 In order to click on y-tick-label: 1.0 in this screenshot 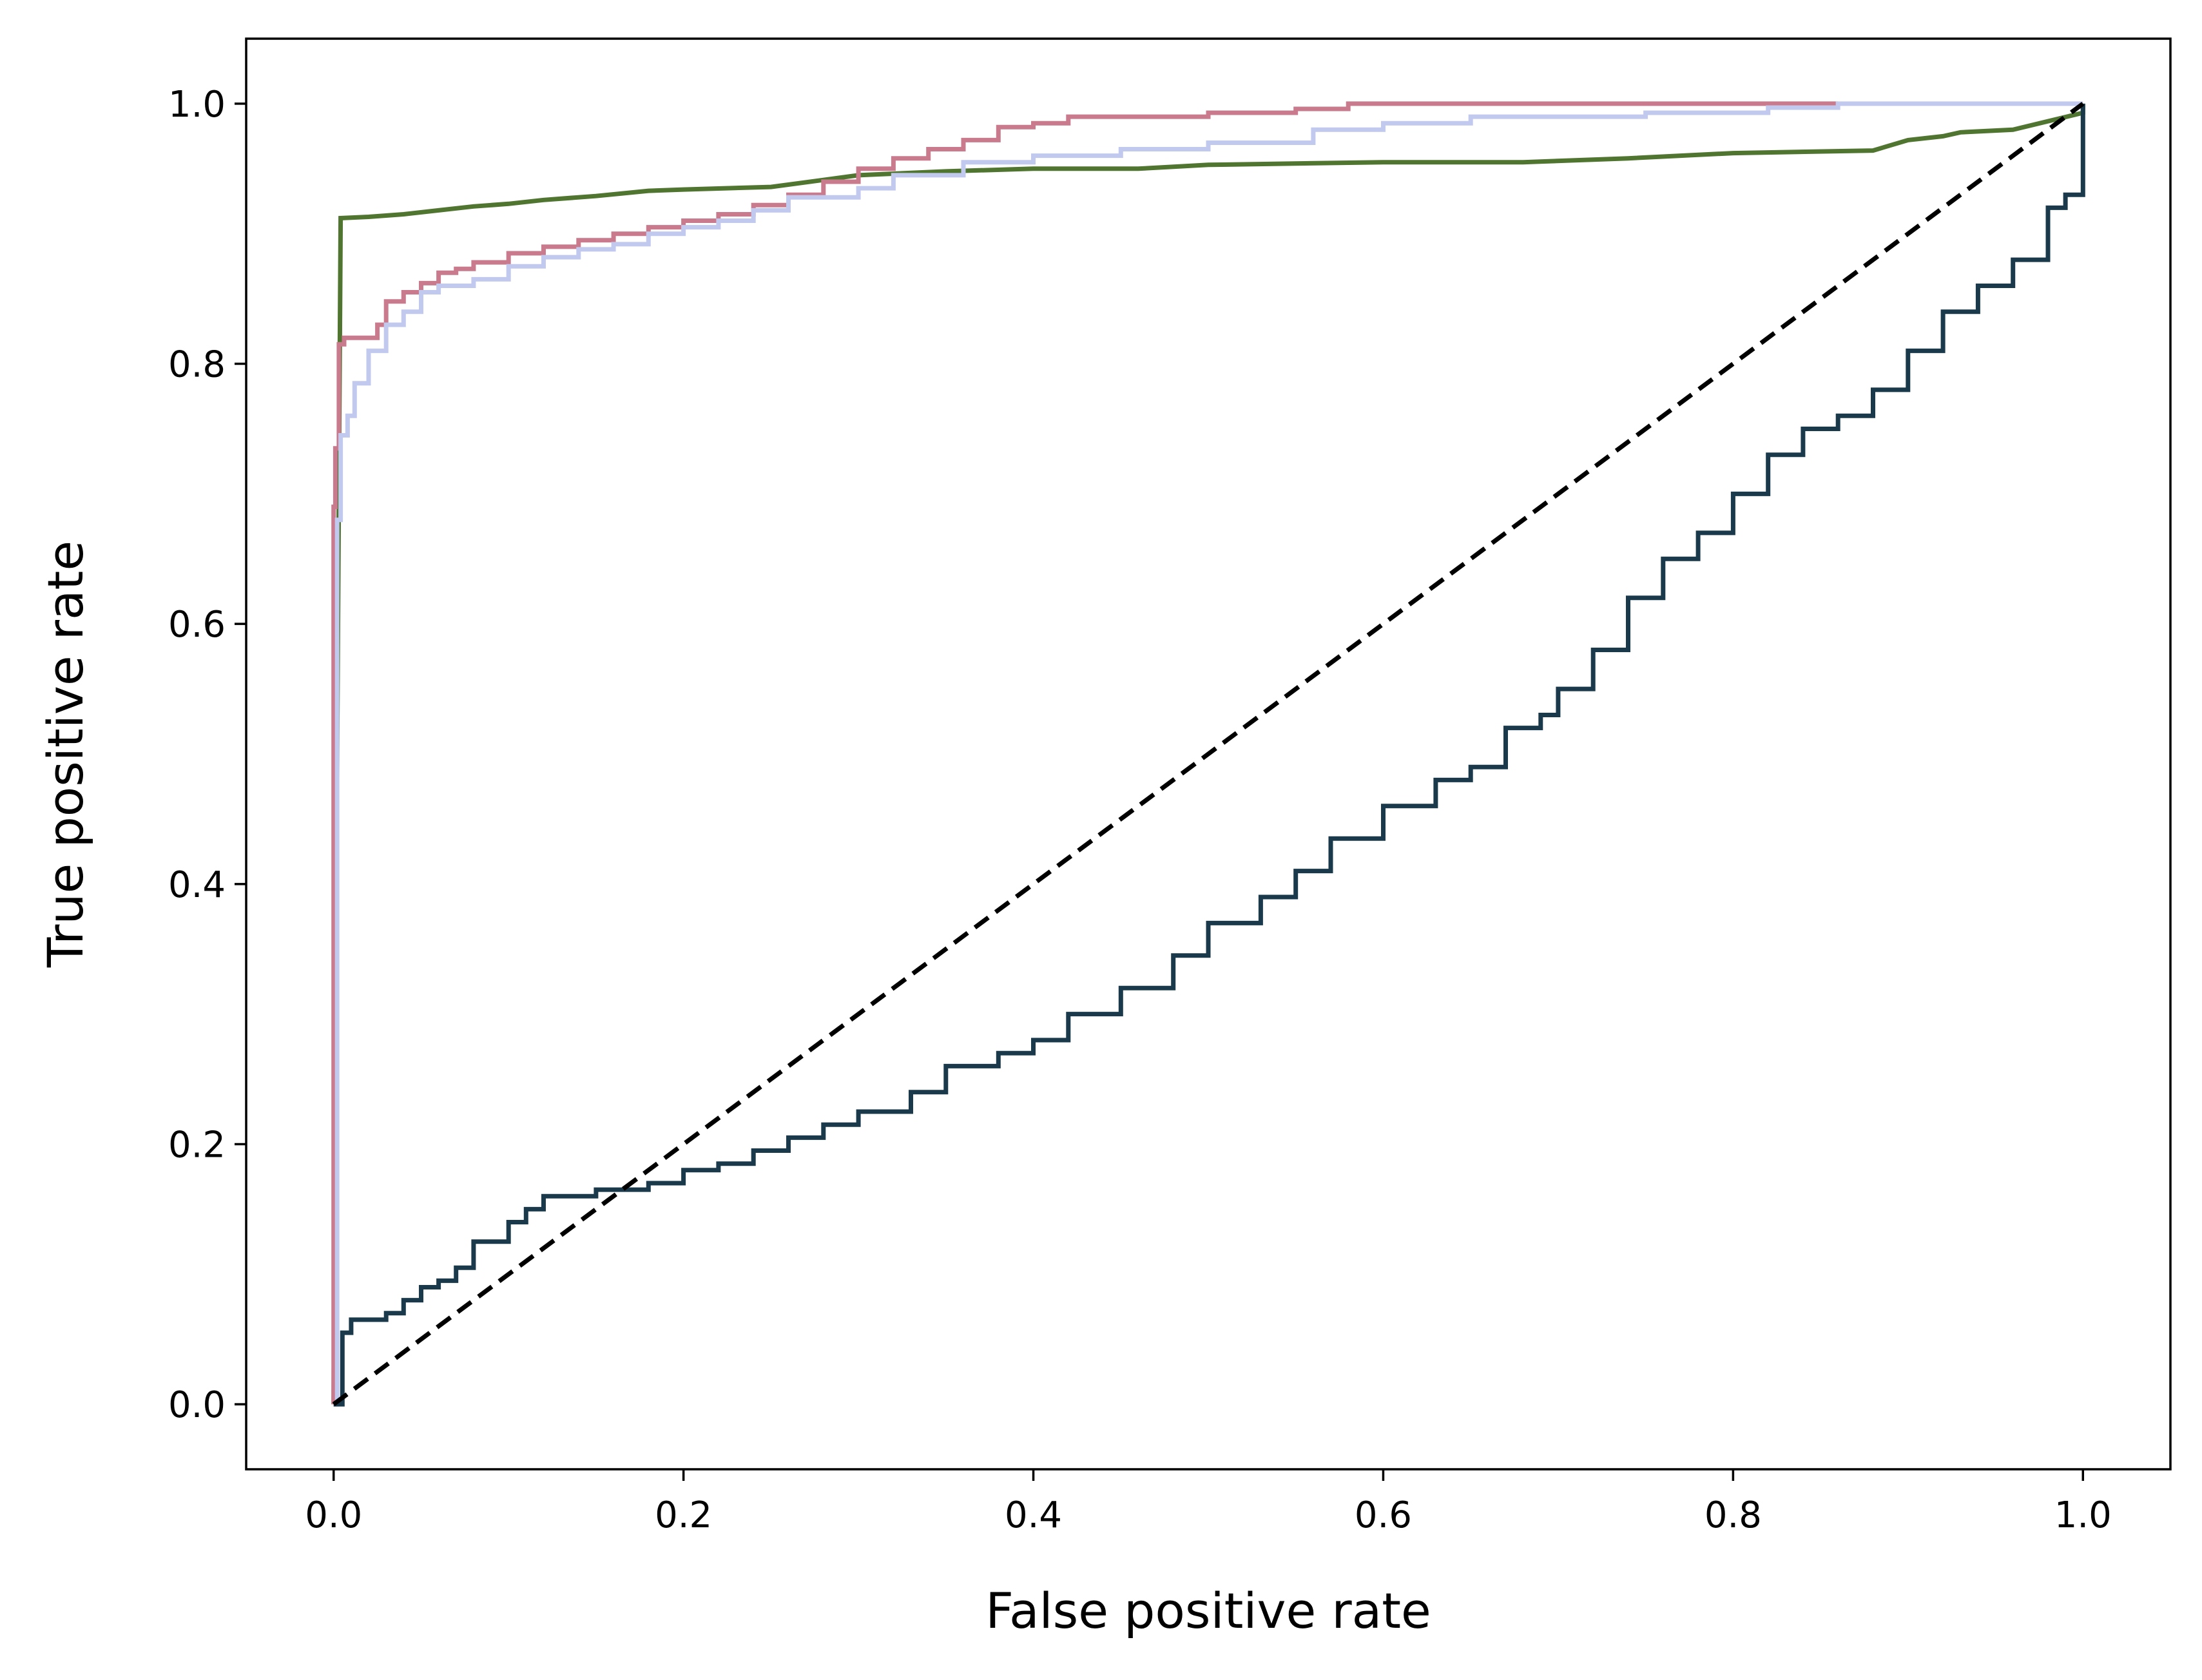, I will do `click(197, 105)`.